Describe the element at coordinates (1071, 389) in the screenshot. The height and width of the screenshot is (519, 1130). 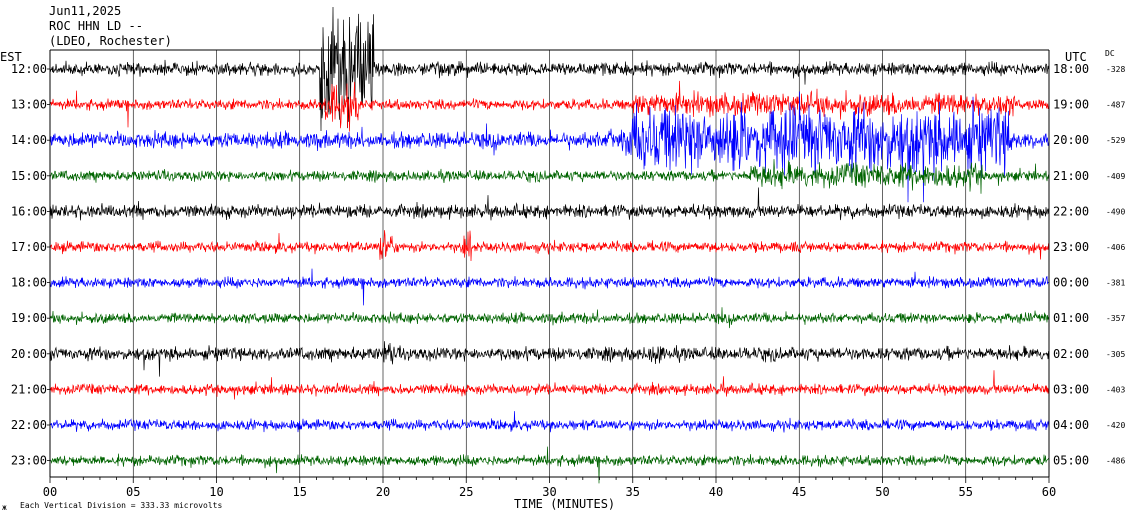
I see `utc-hour-label: 03:00` at that location.